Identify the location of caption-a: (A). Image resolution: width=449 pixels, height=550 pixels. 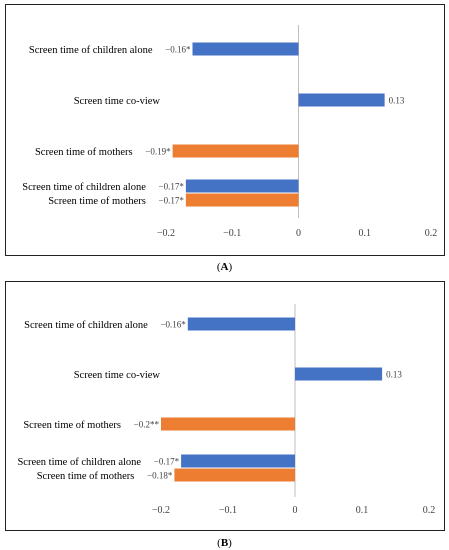
(224, 267).